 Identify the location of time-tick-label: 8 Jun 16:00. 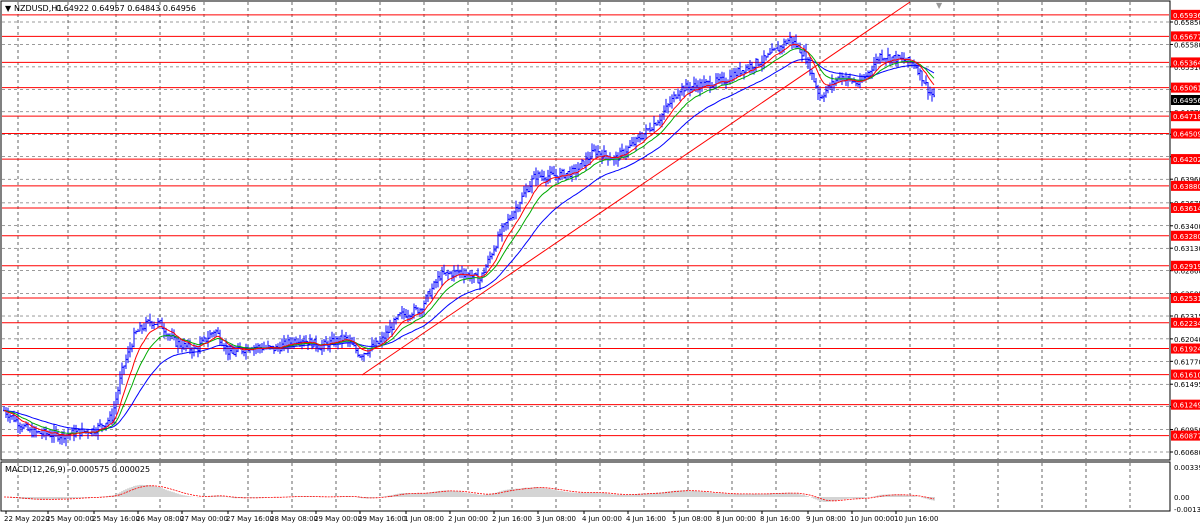
(780, 519).